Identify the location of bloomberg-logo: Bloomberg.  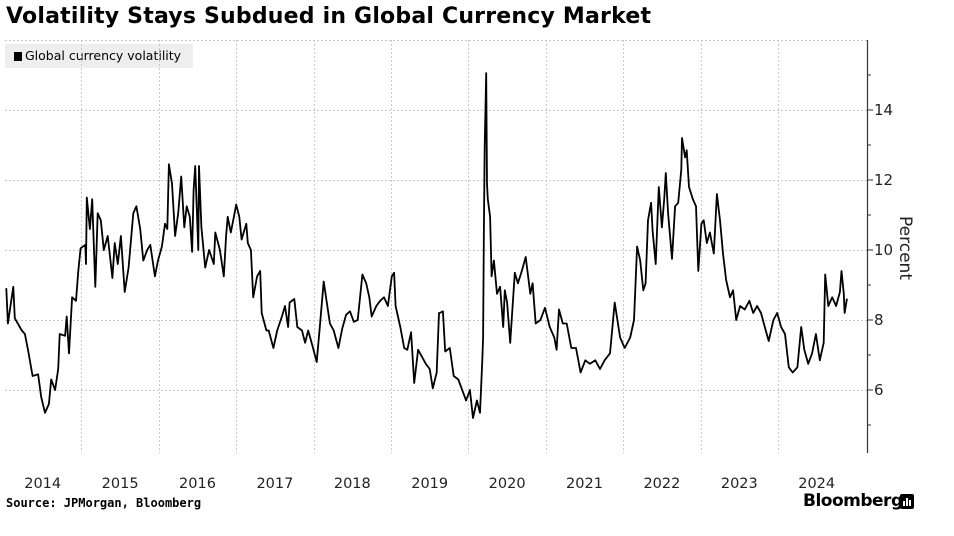
(853, 501).